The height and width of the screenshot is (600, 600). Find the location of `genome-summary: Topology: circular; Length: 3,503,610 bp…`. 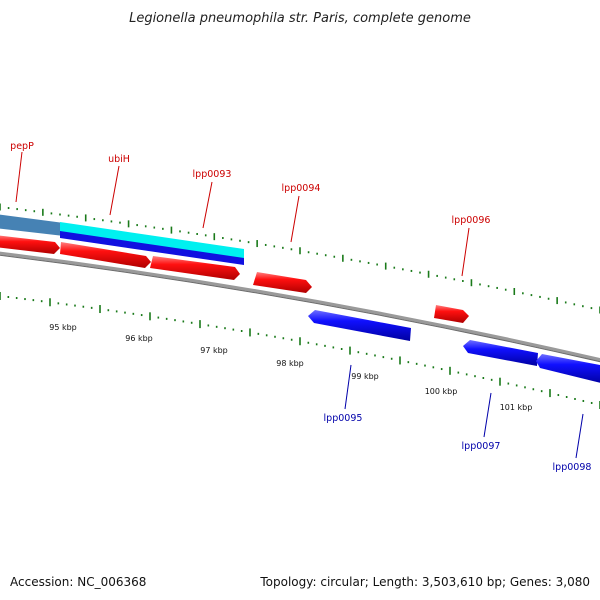

genome-summary: Topology: circular; Length: 3,503,610 bp… is located at coordinates (424, 582).